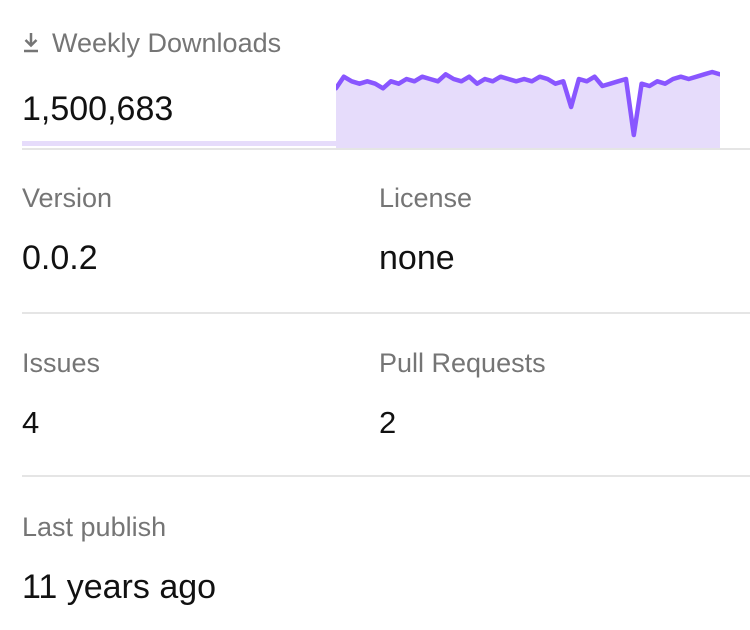  I want to click on pull-requests-stat: Pull Requests 2, so click(462, 394).